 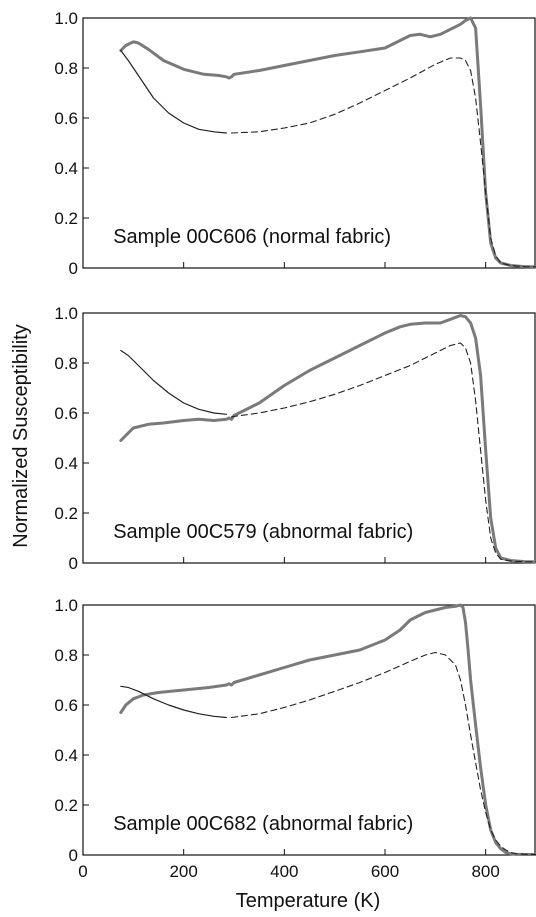 What do you see at coordinates (21, 435) in the screenshot?
I see `y-axis-label: Normalized Susceptibility` at bounding box center [21, 435].